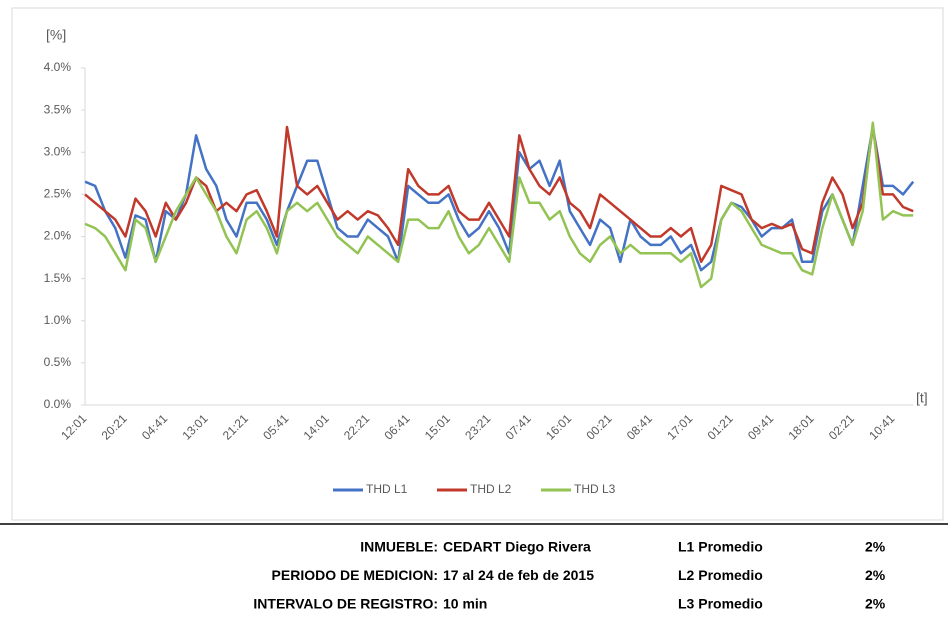  I want to click on info-label: INMUEBLE:, so click(399, 547).